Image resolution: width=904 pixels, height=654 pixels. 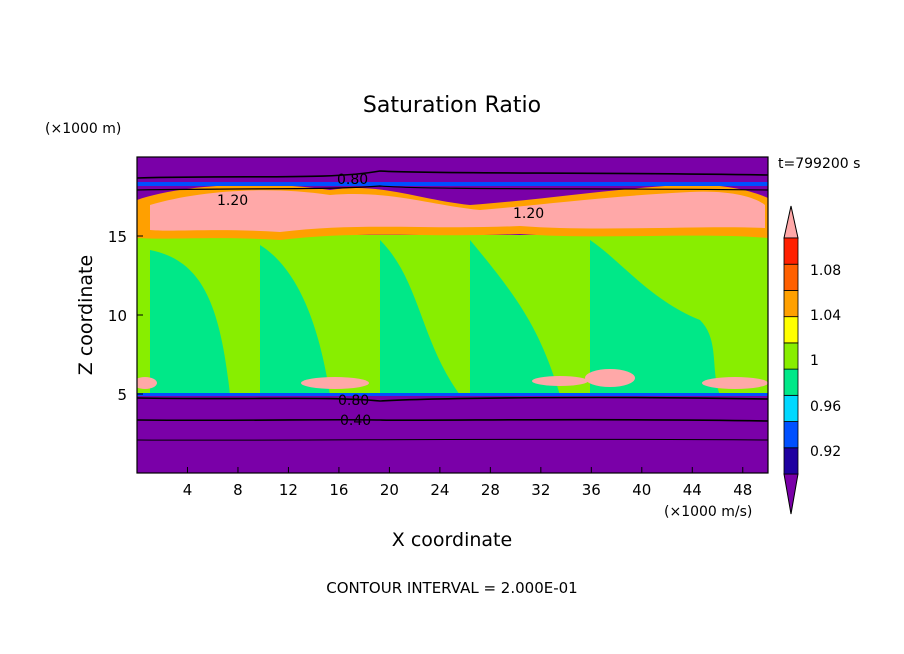 What do you see at coordinates (288, 490) in the screenshot?
I see `x-tick-label: 12` at bounding box center [288, 490].